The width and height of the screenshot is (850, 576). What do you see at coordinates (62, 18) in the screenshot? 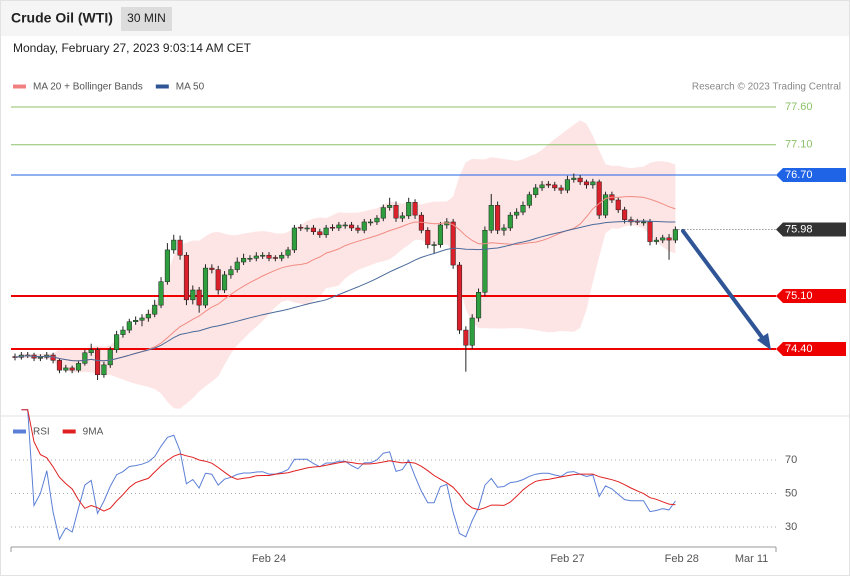
I see `title: Crude Oil (WTI)` at bounding box center [62, 18].